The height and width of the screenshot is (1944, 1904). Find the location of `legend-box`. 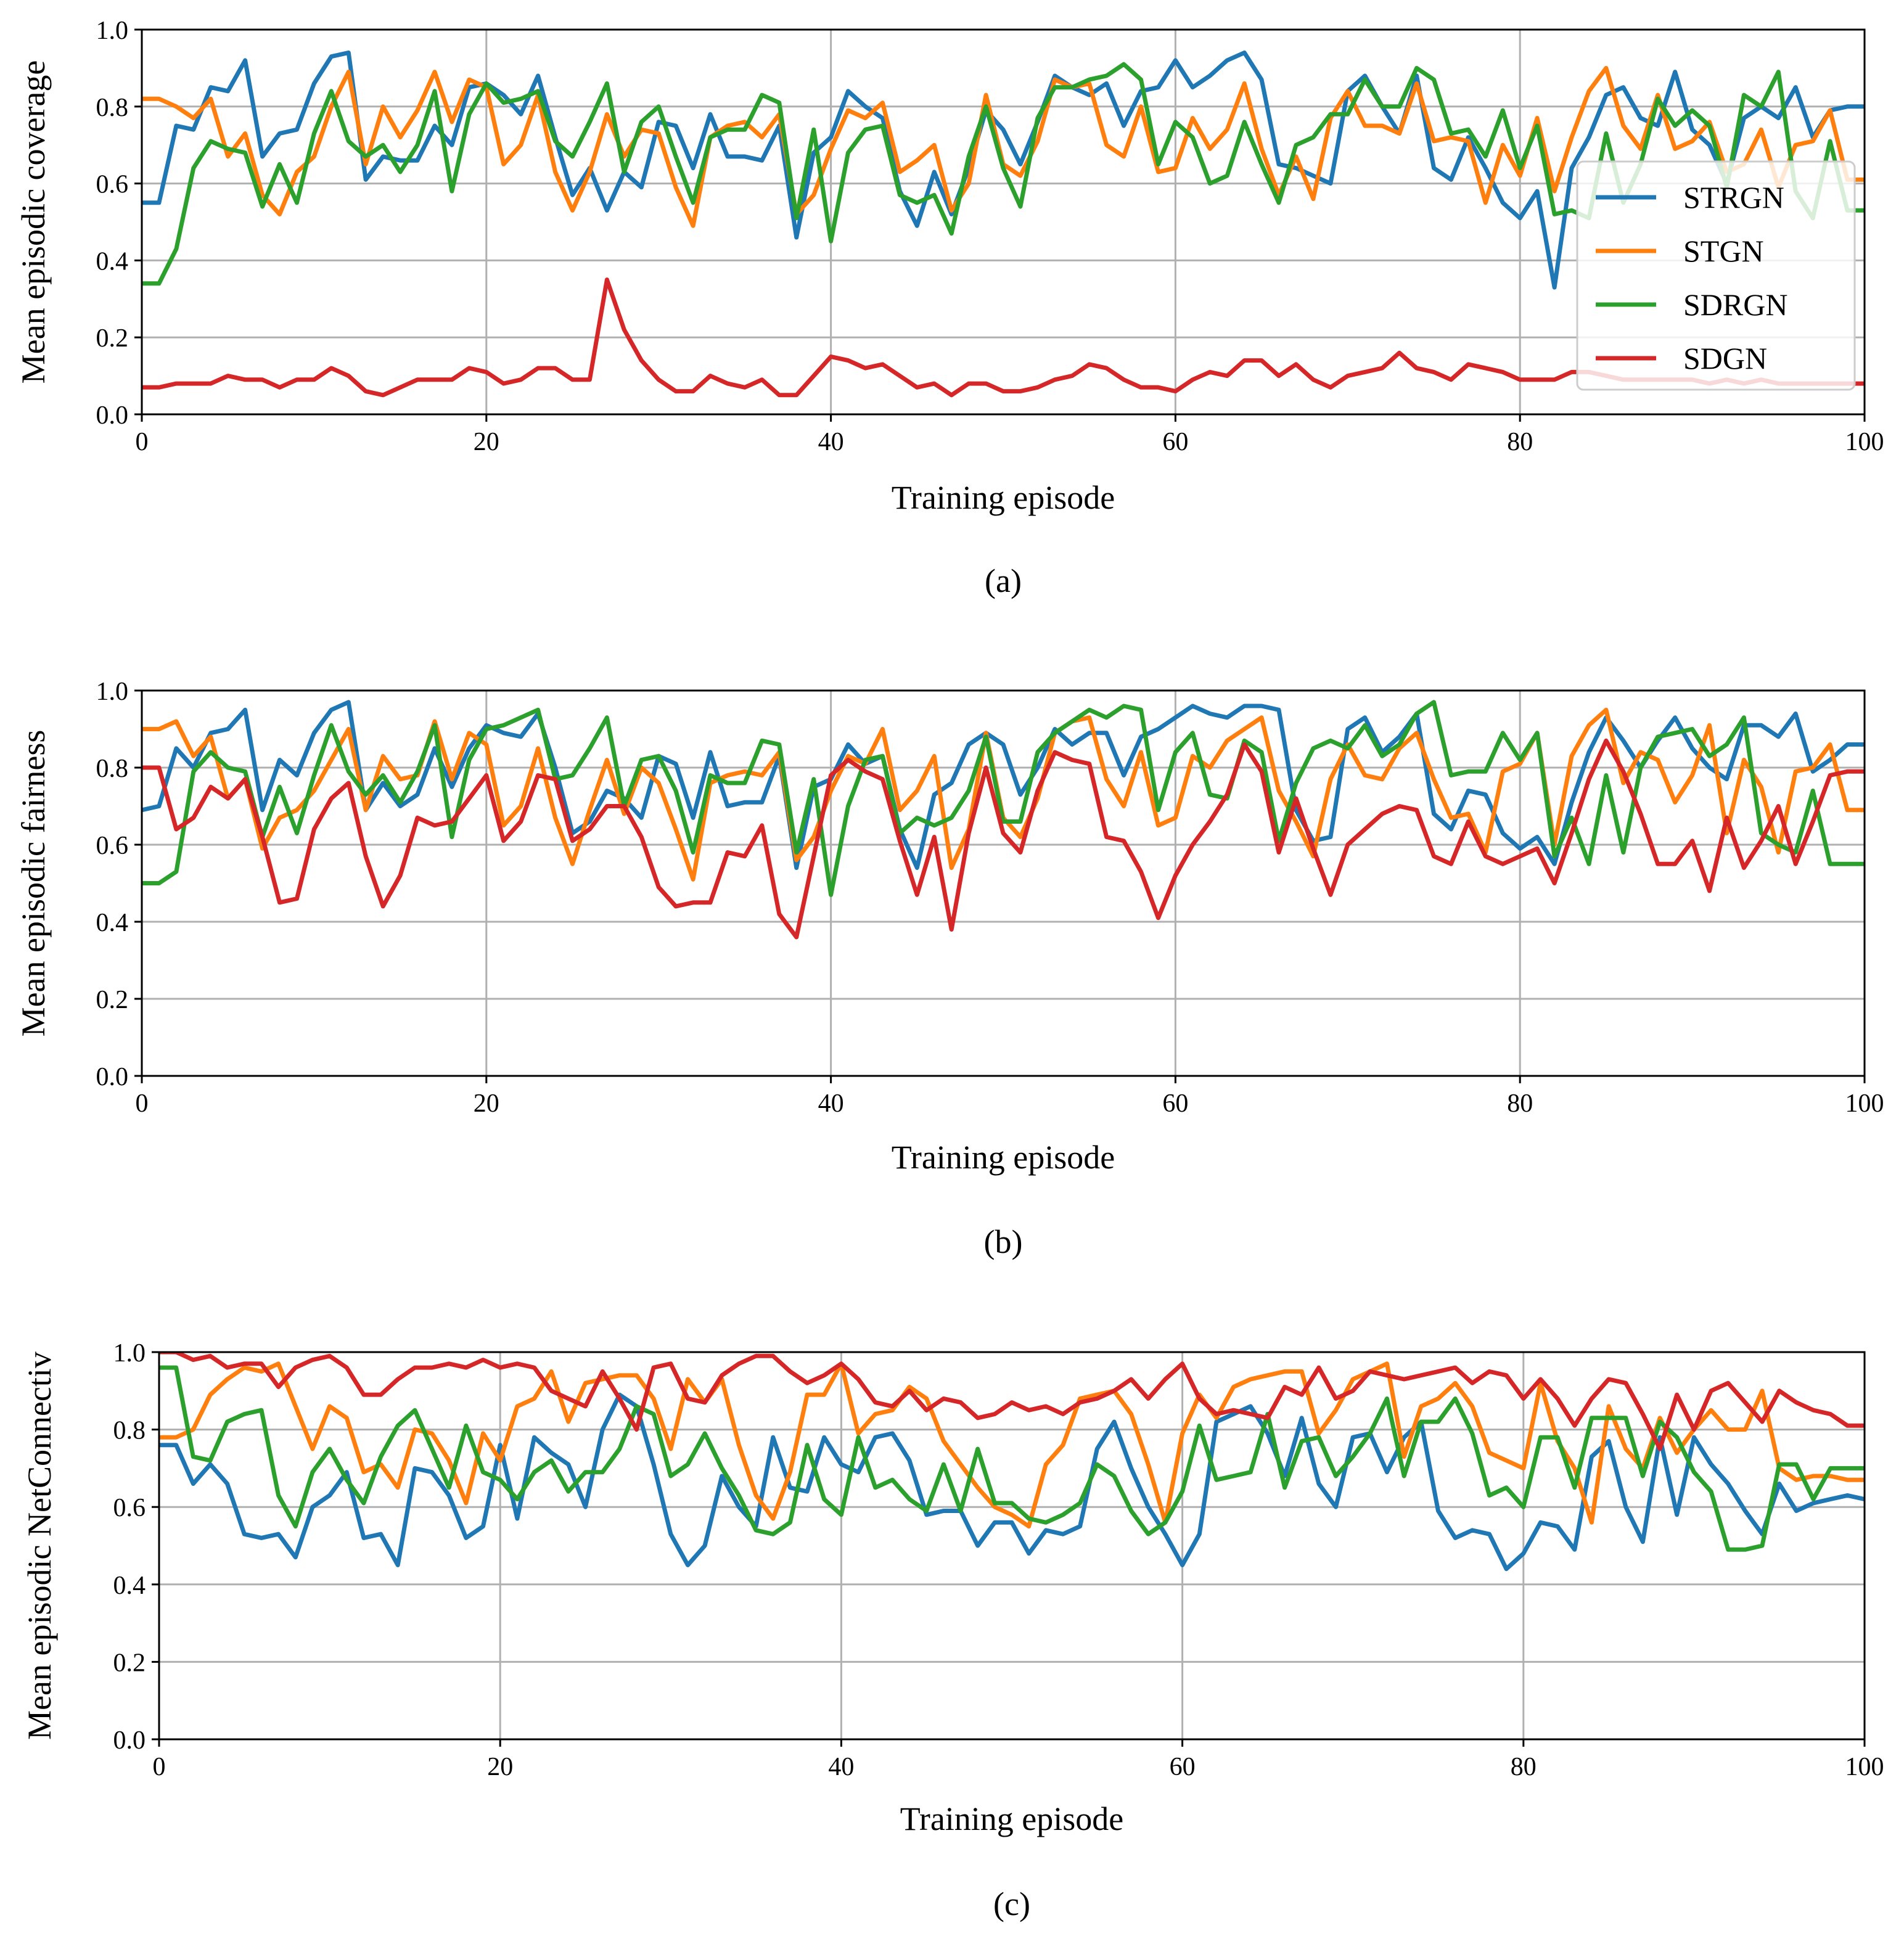

legend-box is located at coordinates (1716, 275).